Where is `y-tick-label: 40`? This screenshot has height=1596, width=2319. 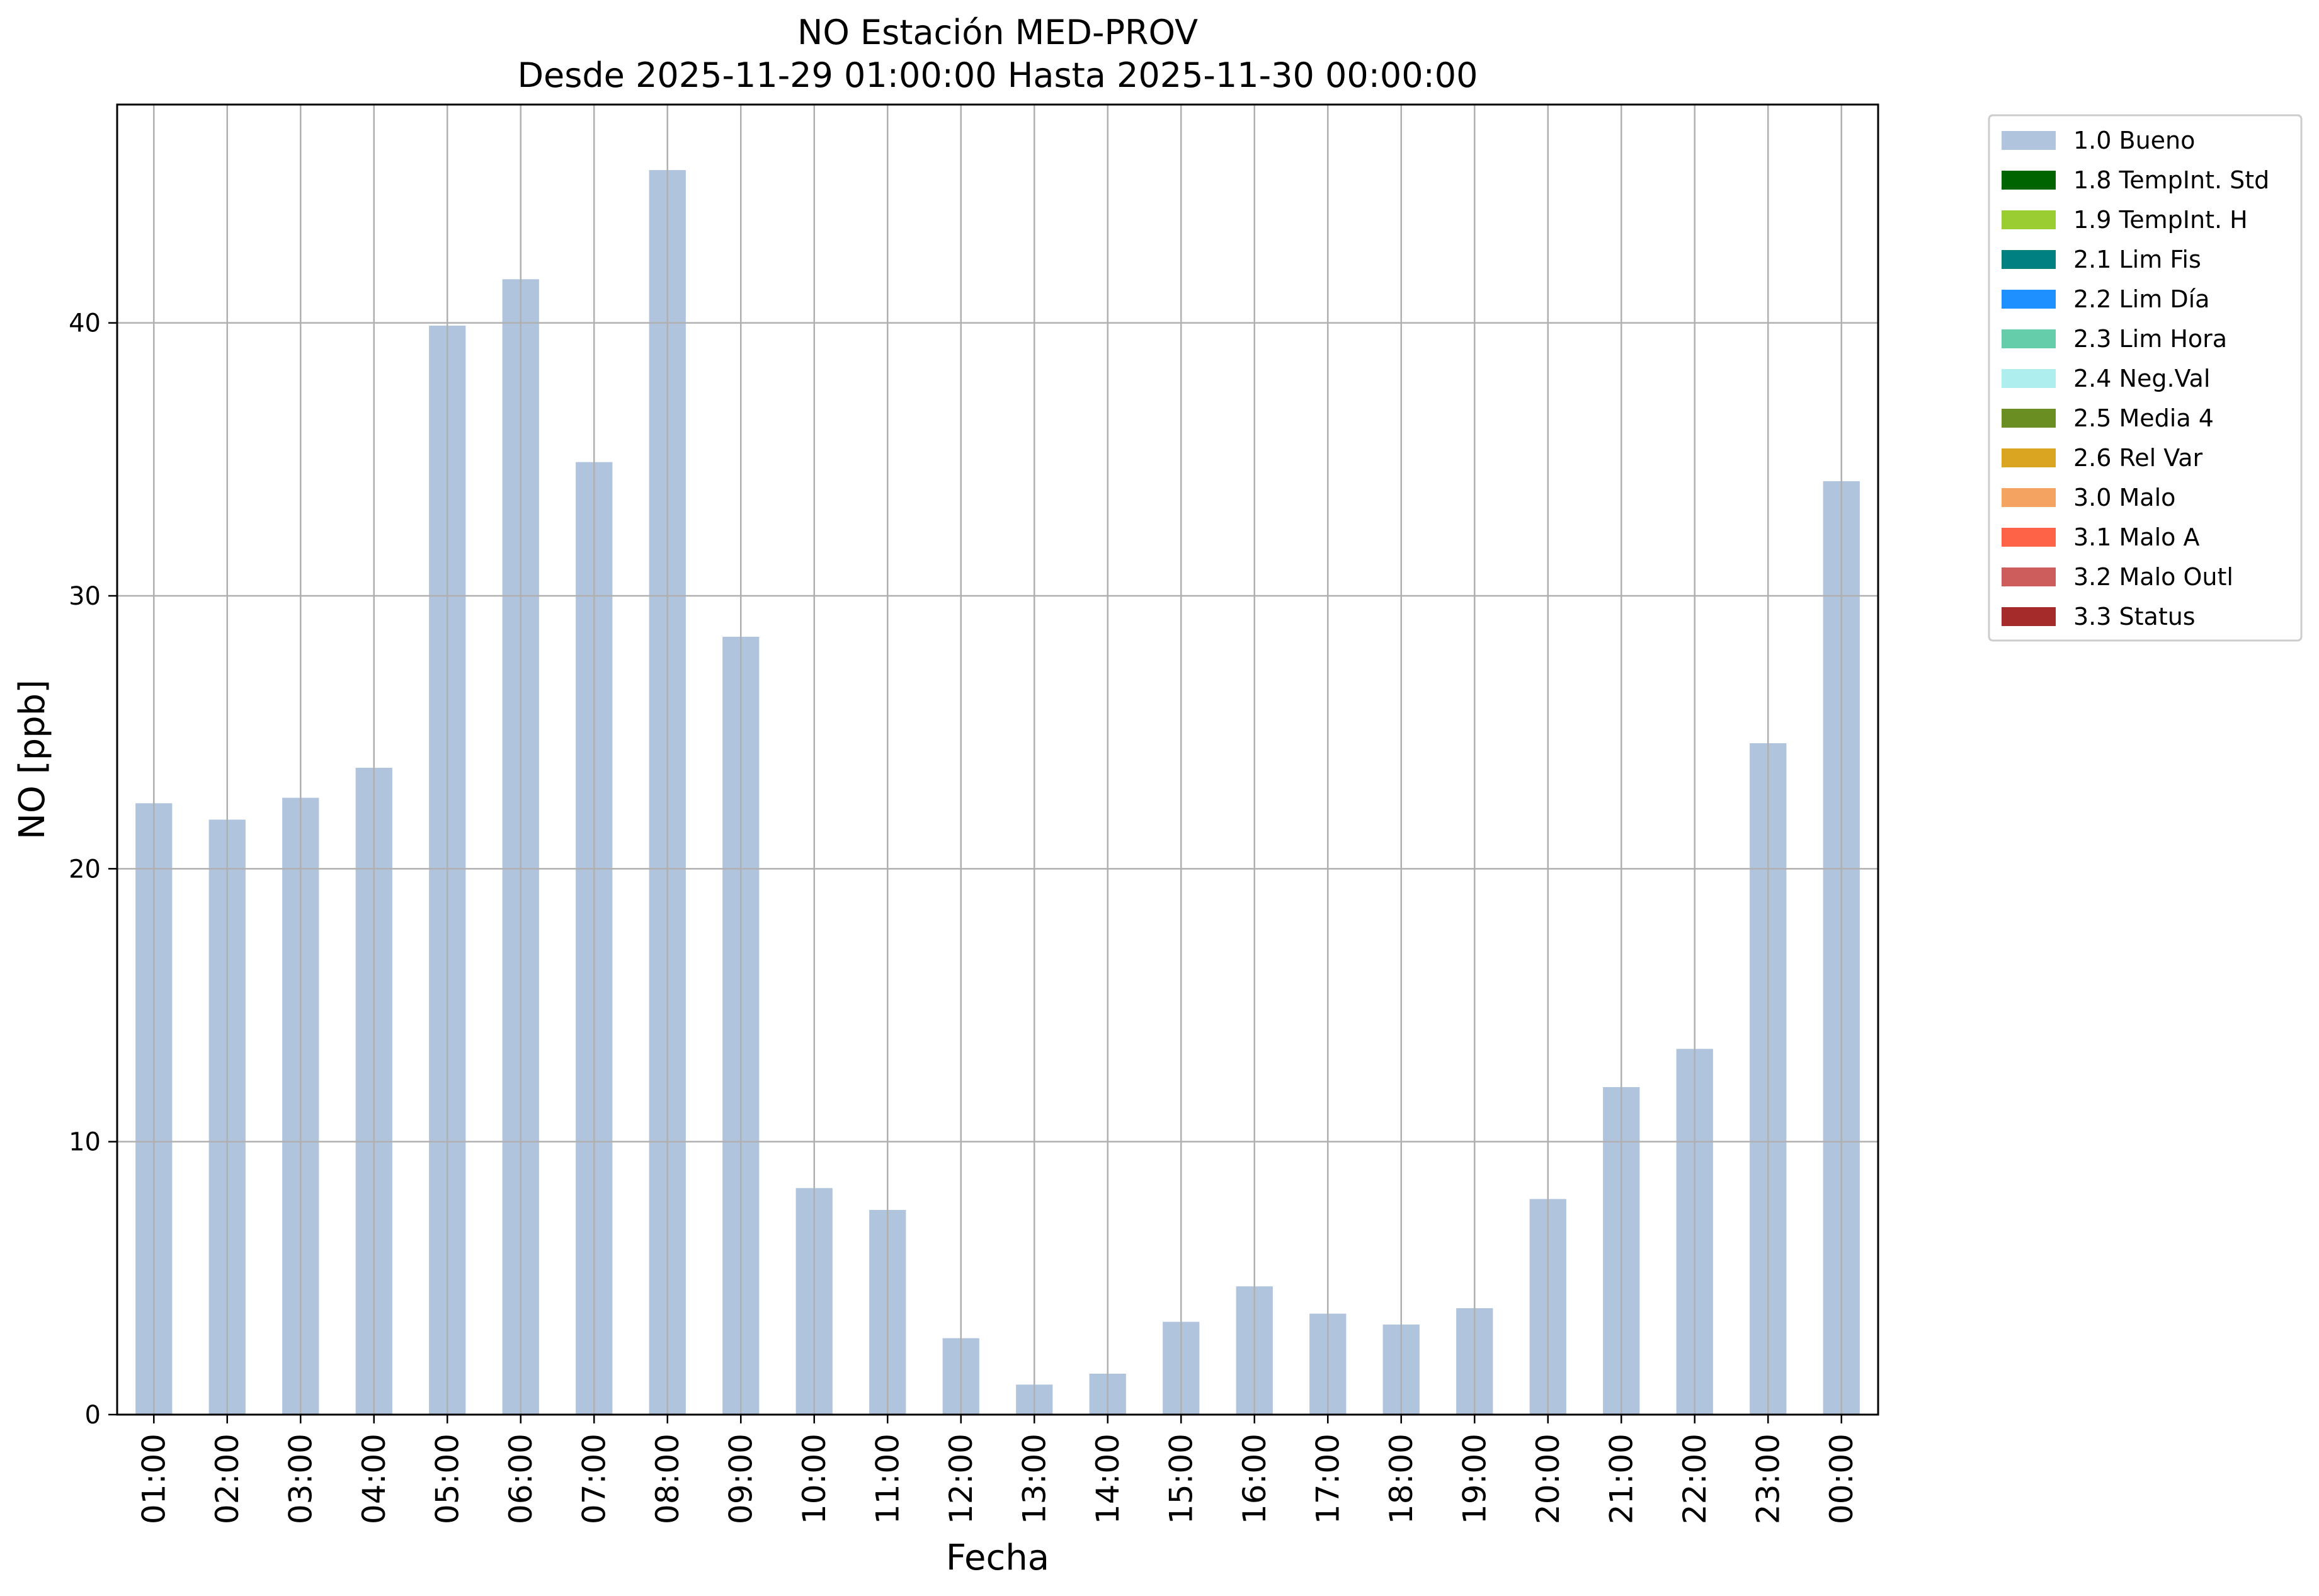
y-tick-label: 40 is located at coordinates (85, 323).